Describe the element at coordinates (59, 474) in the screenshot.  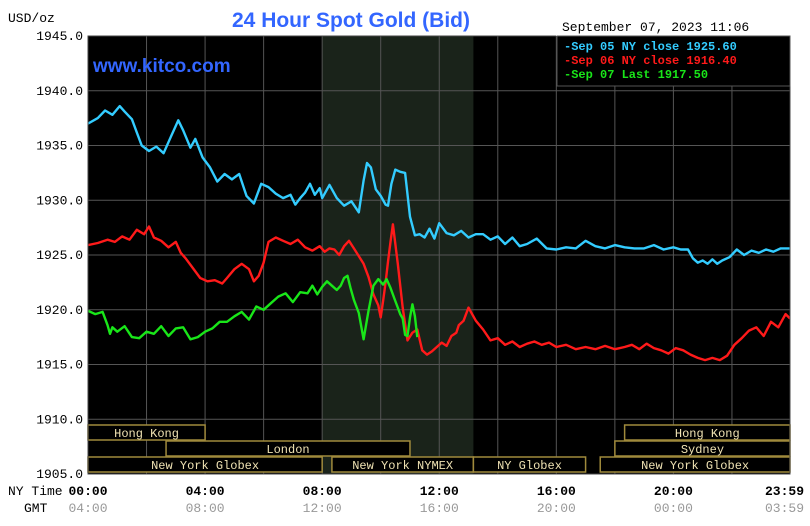
I see `y-tick-label: 1905.0` at that location.